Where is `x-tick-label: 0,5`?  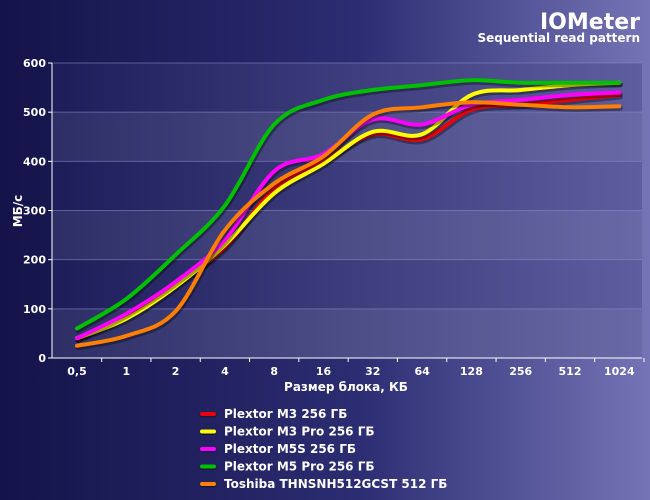
x-tick-label: 0,5 is located at coordinates (77, 371).